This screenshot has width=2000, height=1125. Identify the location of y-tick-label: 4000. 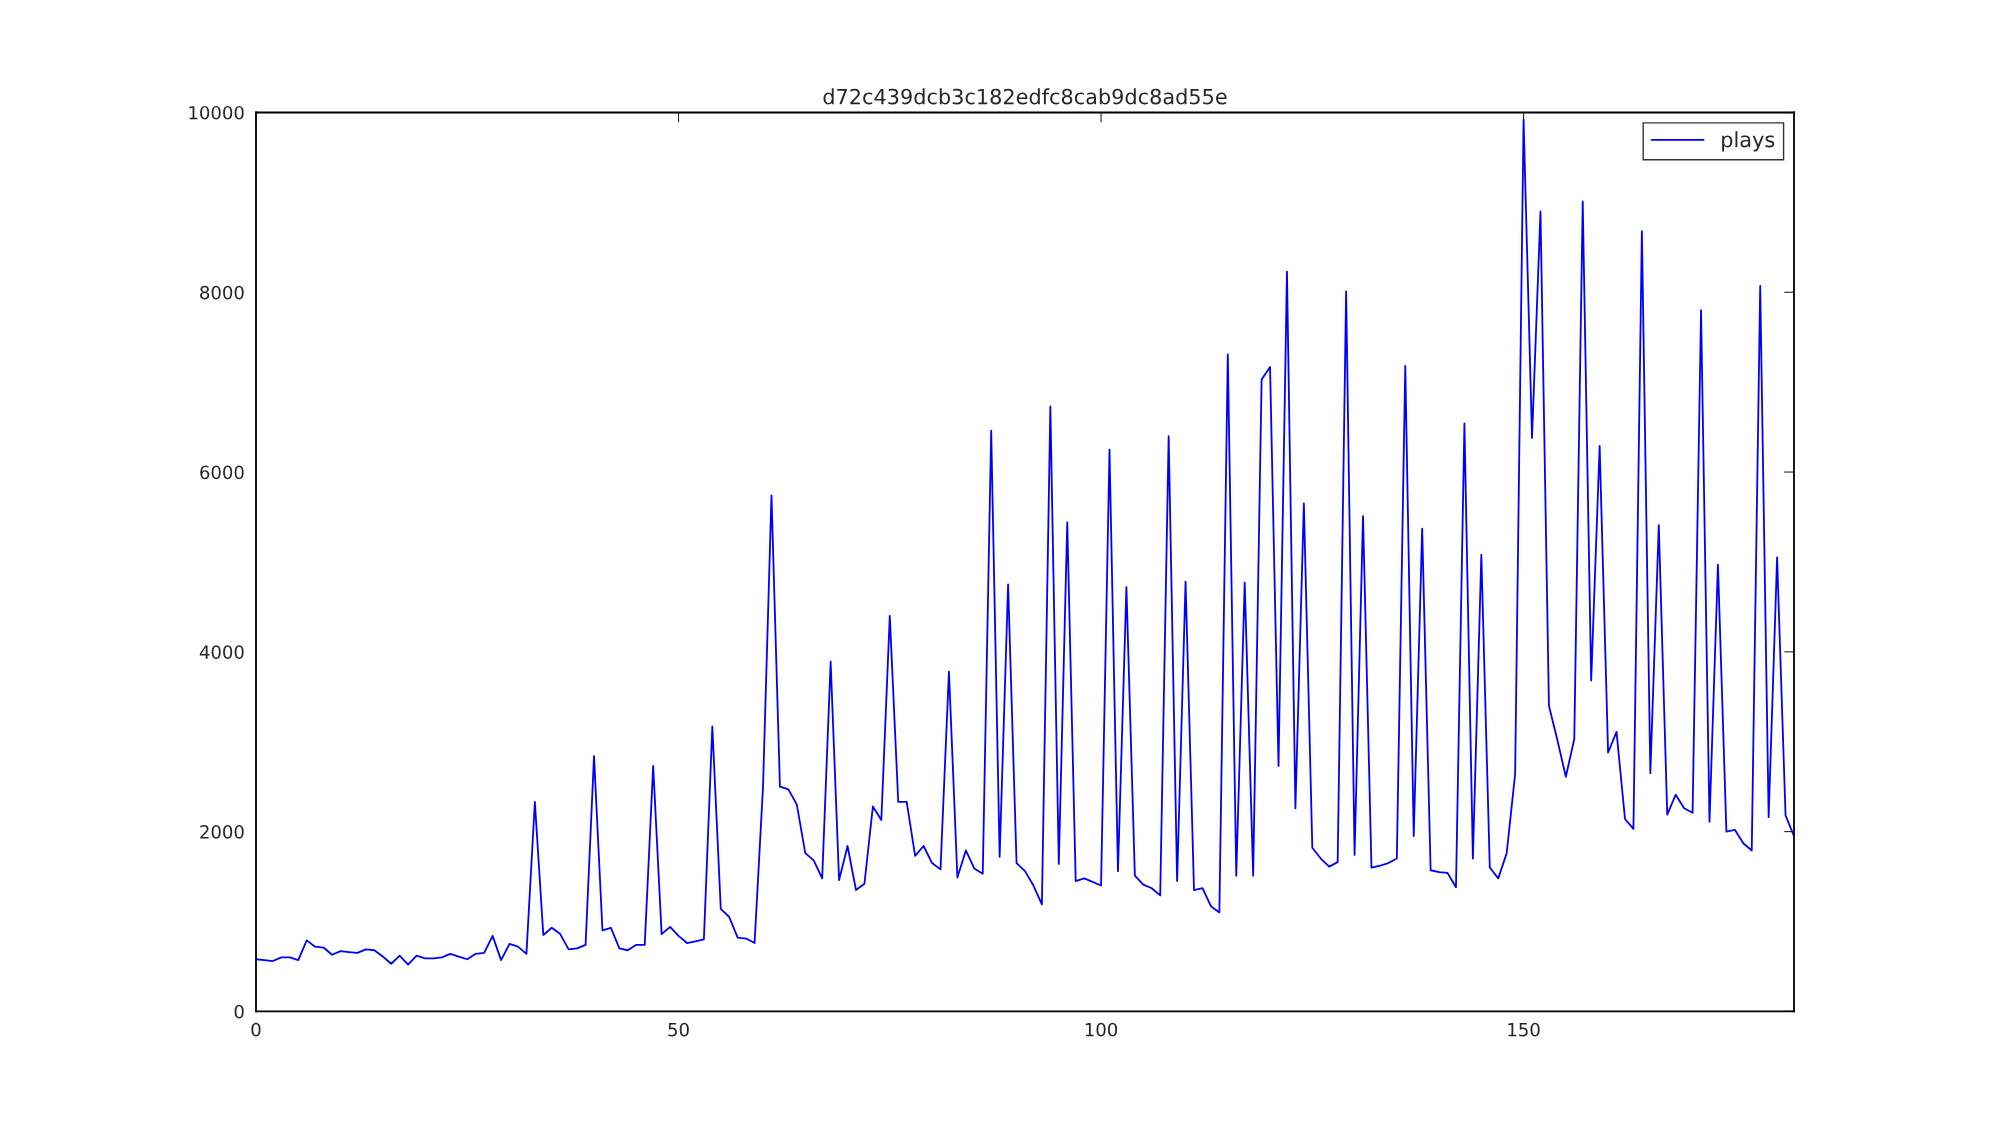
(221, 652).